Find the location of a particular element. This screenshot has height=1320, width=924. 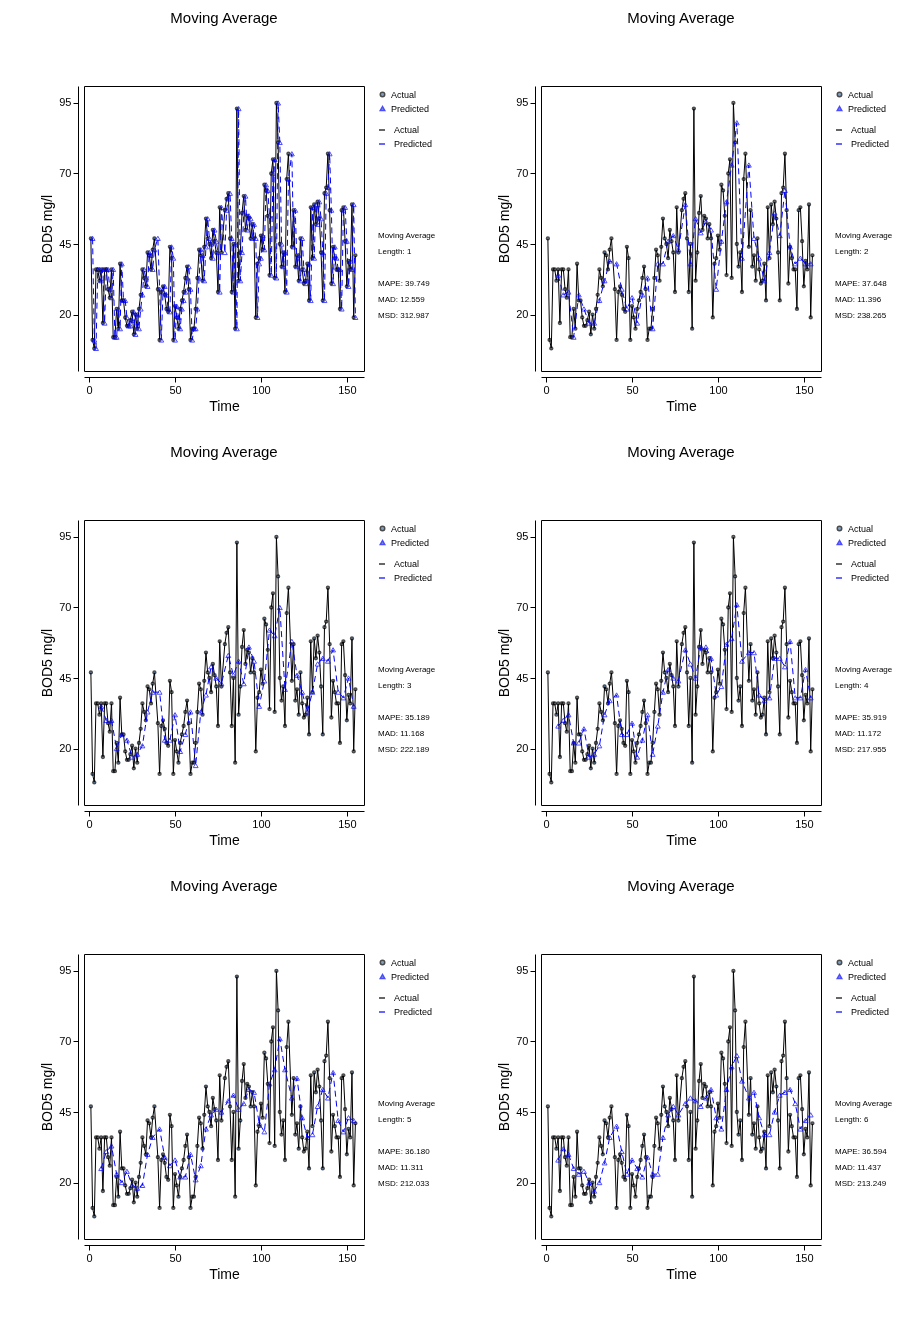

x-tick-label: 100 is located at coordinates (718, 1257).